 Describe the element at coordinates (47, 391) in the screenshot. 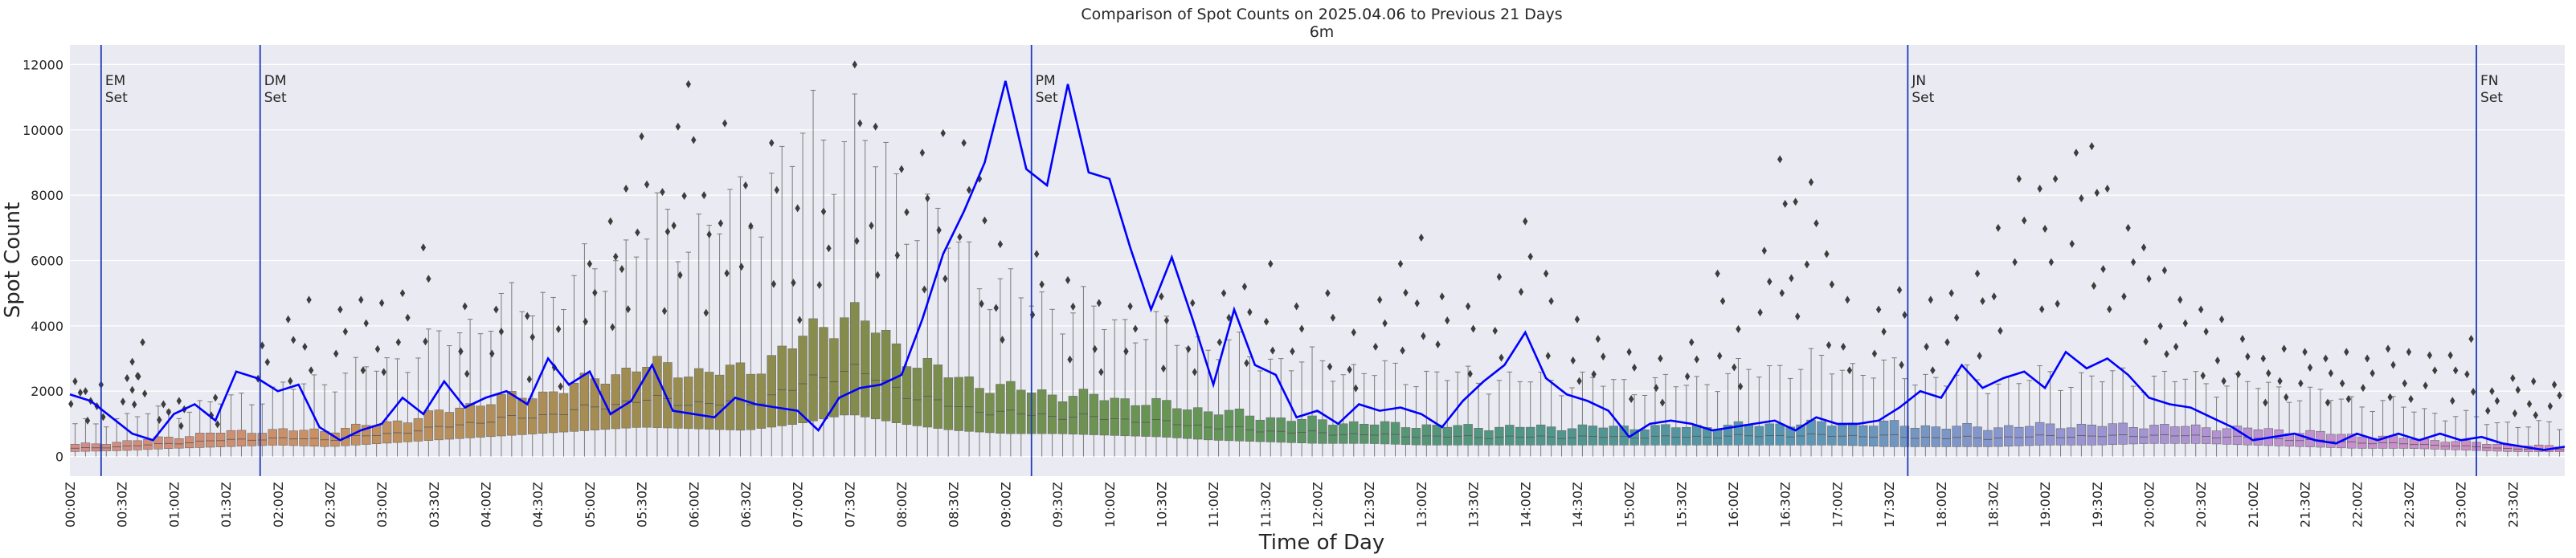

I see `y-tick-label: 2000` at that location.